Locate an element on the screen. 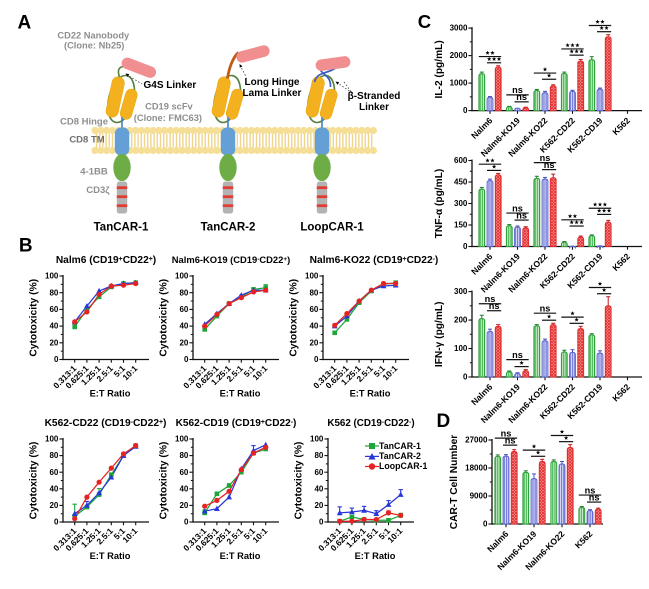 The height and width of the screenshot is (589, 649). svg-text: K562-CD19 (CD19+CD22-) is located at coordinates (236, 423).